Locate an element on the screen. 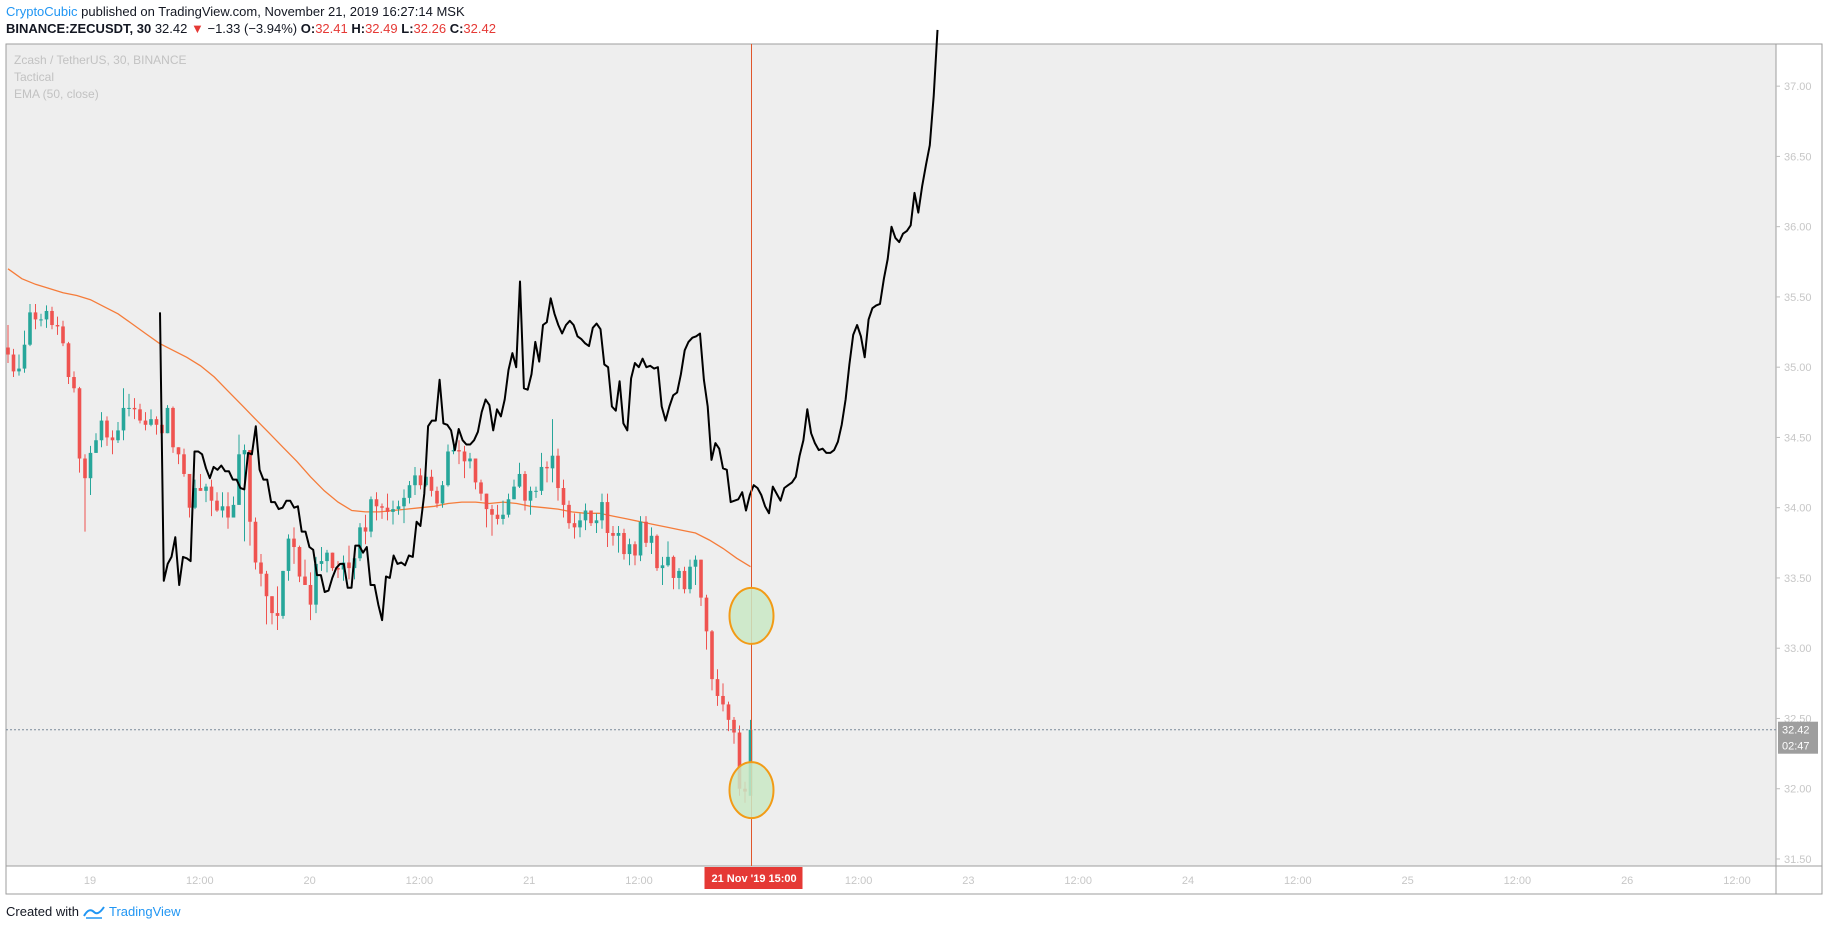 The height and width of the screenshot is (930, 1828). price-tick-label: 36.00 is located at coordinates (1798, 228).